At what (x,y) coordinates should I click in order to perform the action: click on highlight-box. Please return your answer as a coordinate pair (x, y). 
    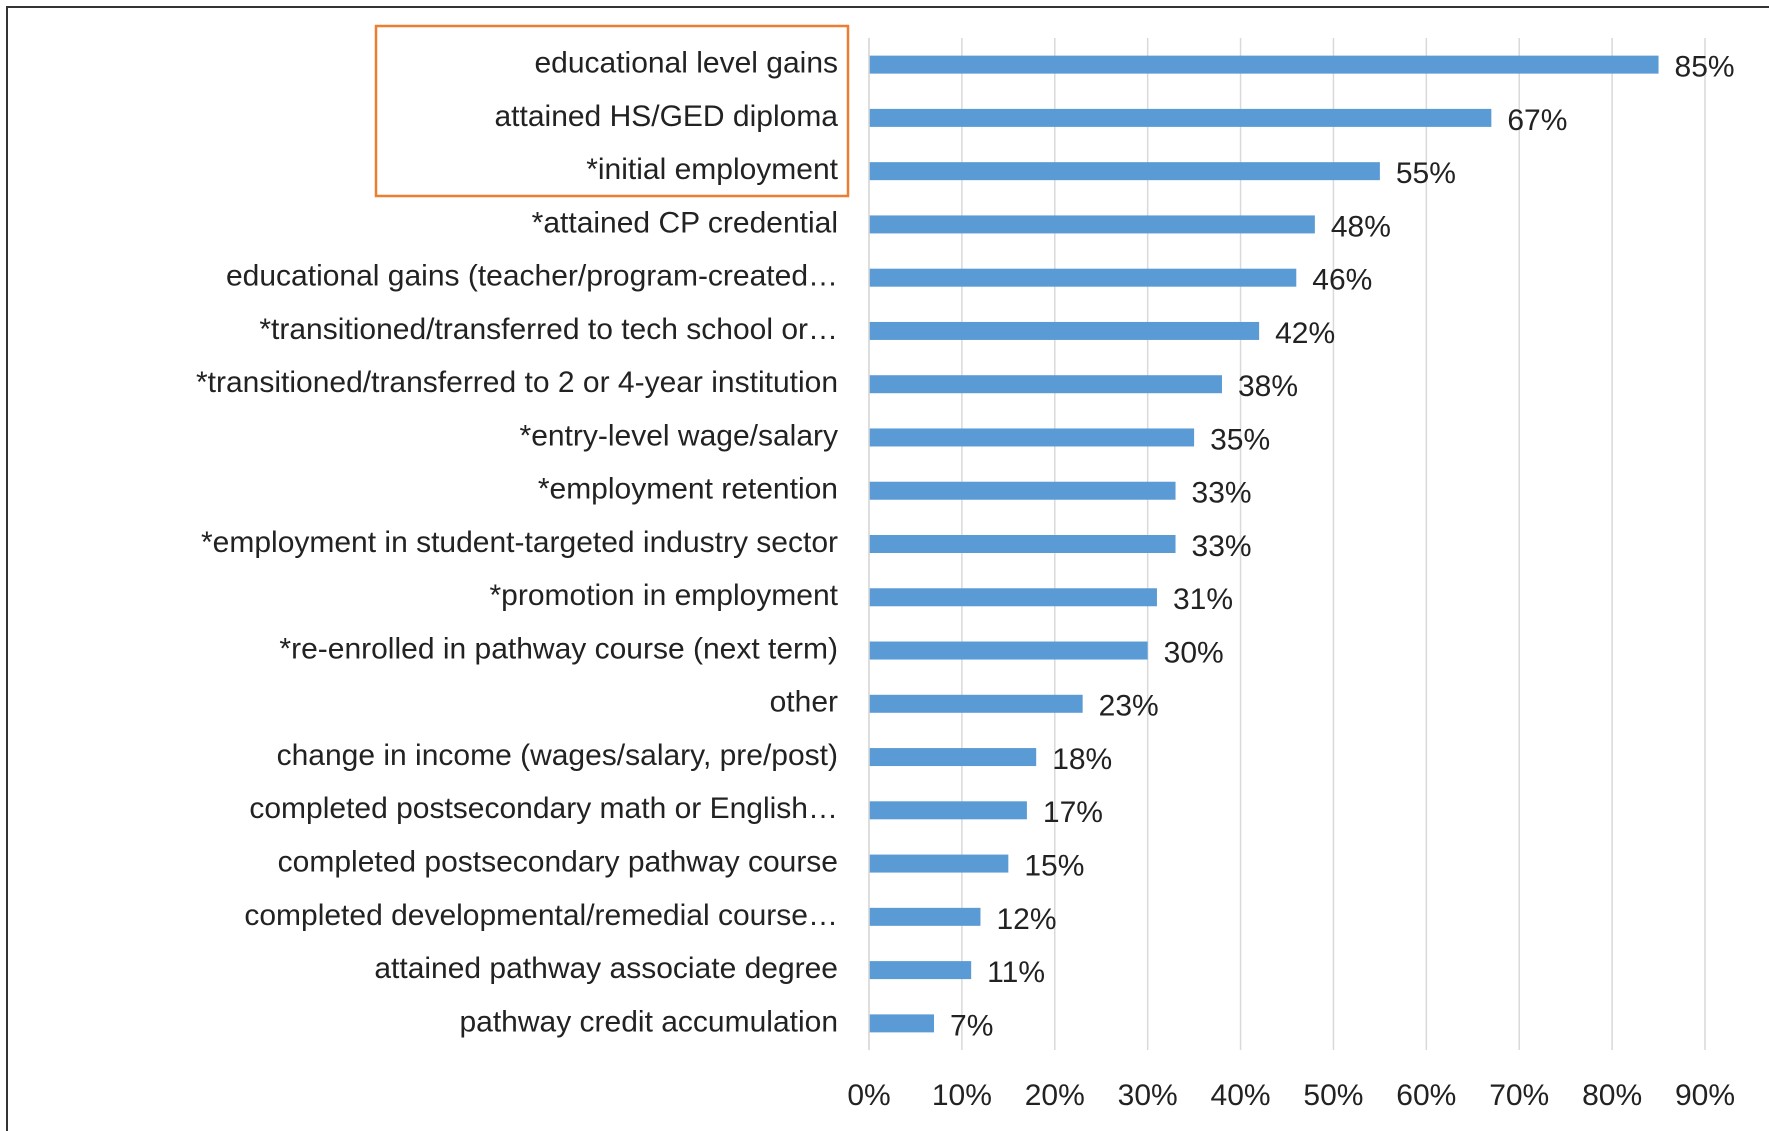
    Looking at the image, I should click on (612, 111).